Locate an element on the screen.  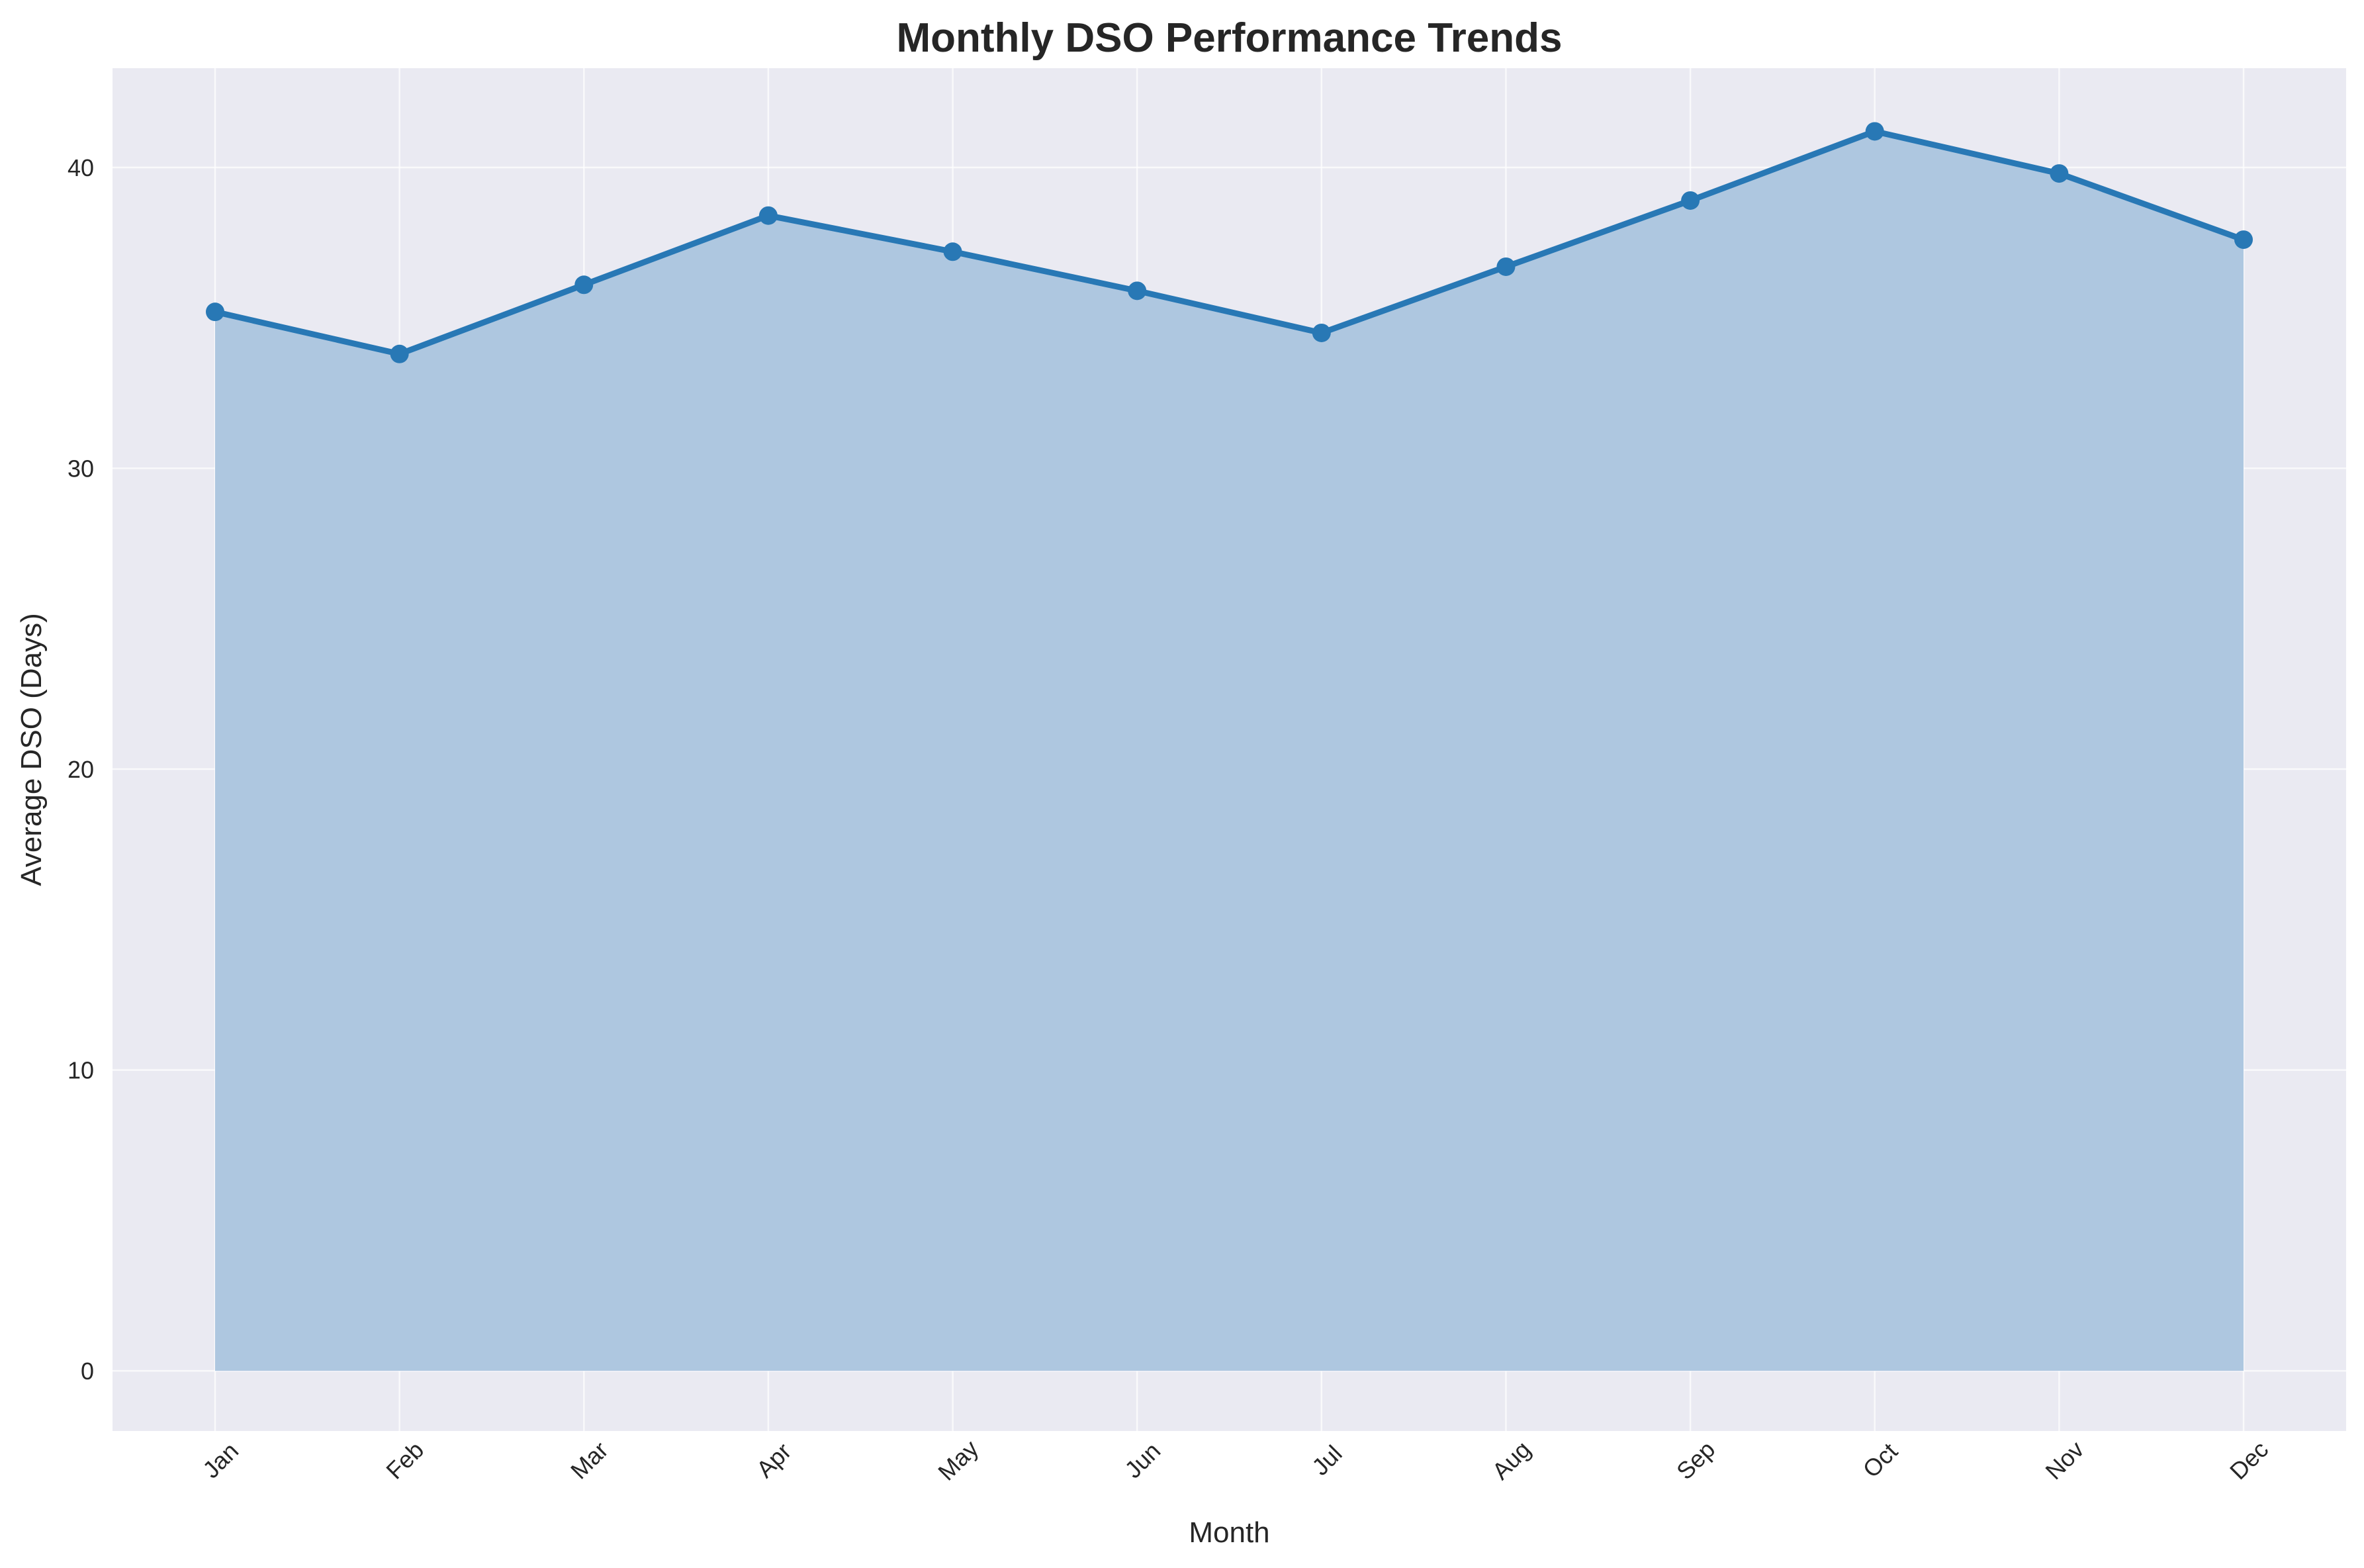
data-point-jun is located at coordinates (1137, 290).